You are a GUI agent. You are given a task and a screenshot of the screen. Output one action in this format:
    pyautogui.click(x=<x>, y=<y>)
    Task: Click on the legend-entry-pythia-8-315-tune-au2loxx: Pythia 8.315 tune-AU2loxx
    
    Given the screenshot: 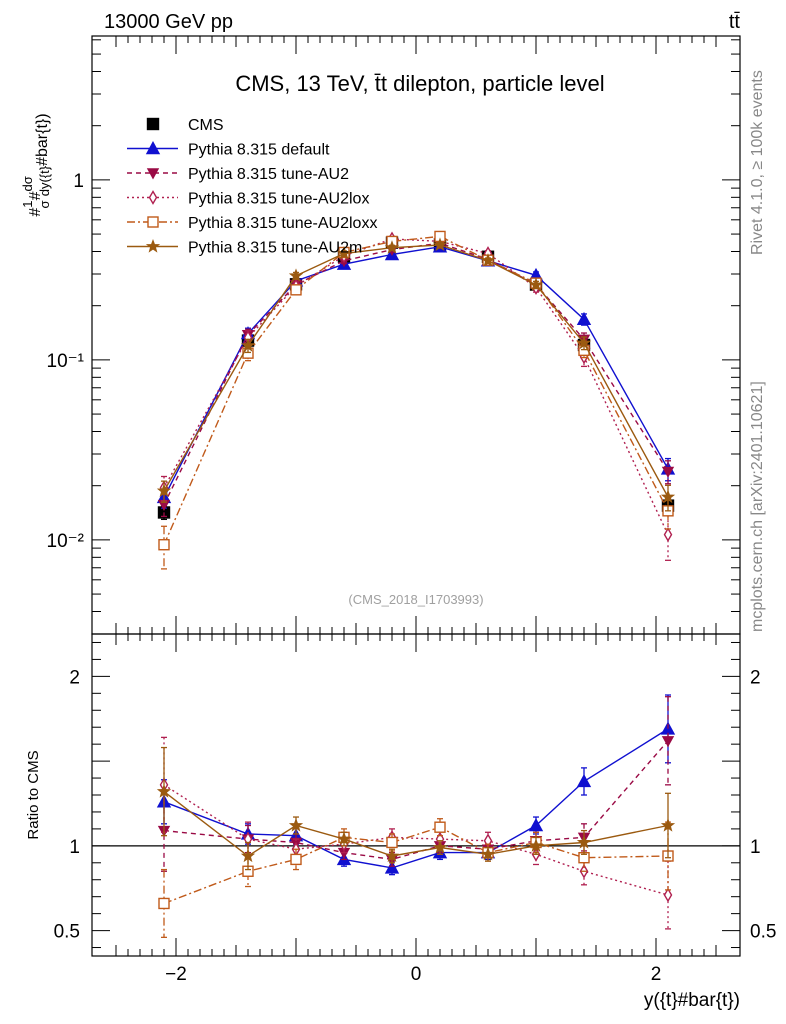 What is the action you would take?
    pyautogui.click(x=252, y=223)
    